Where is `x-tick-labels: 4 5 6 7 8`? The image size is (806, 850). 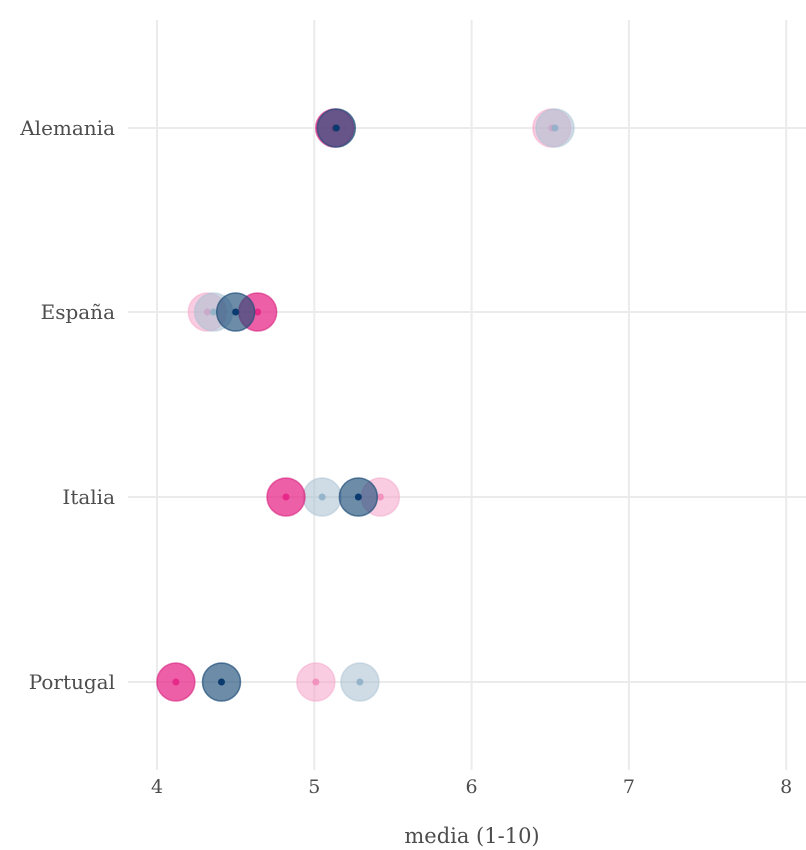
x-tick-labels: 4 5 6 7 8 is located at coordinates (471, 787).